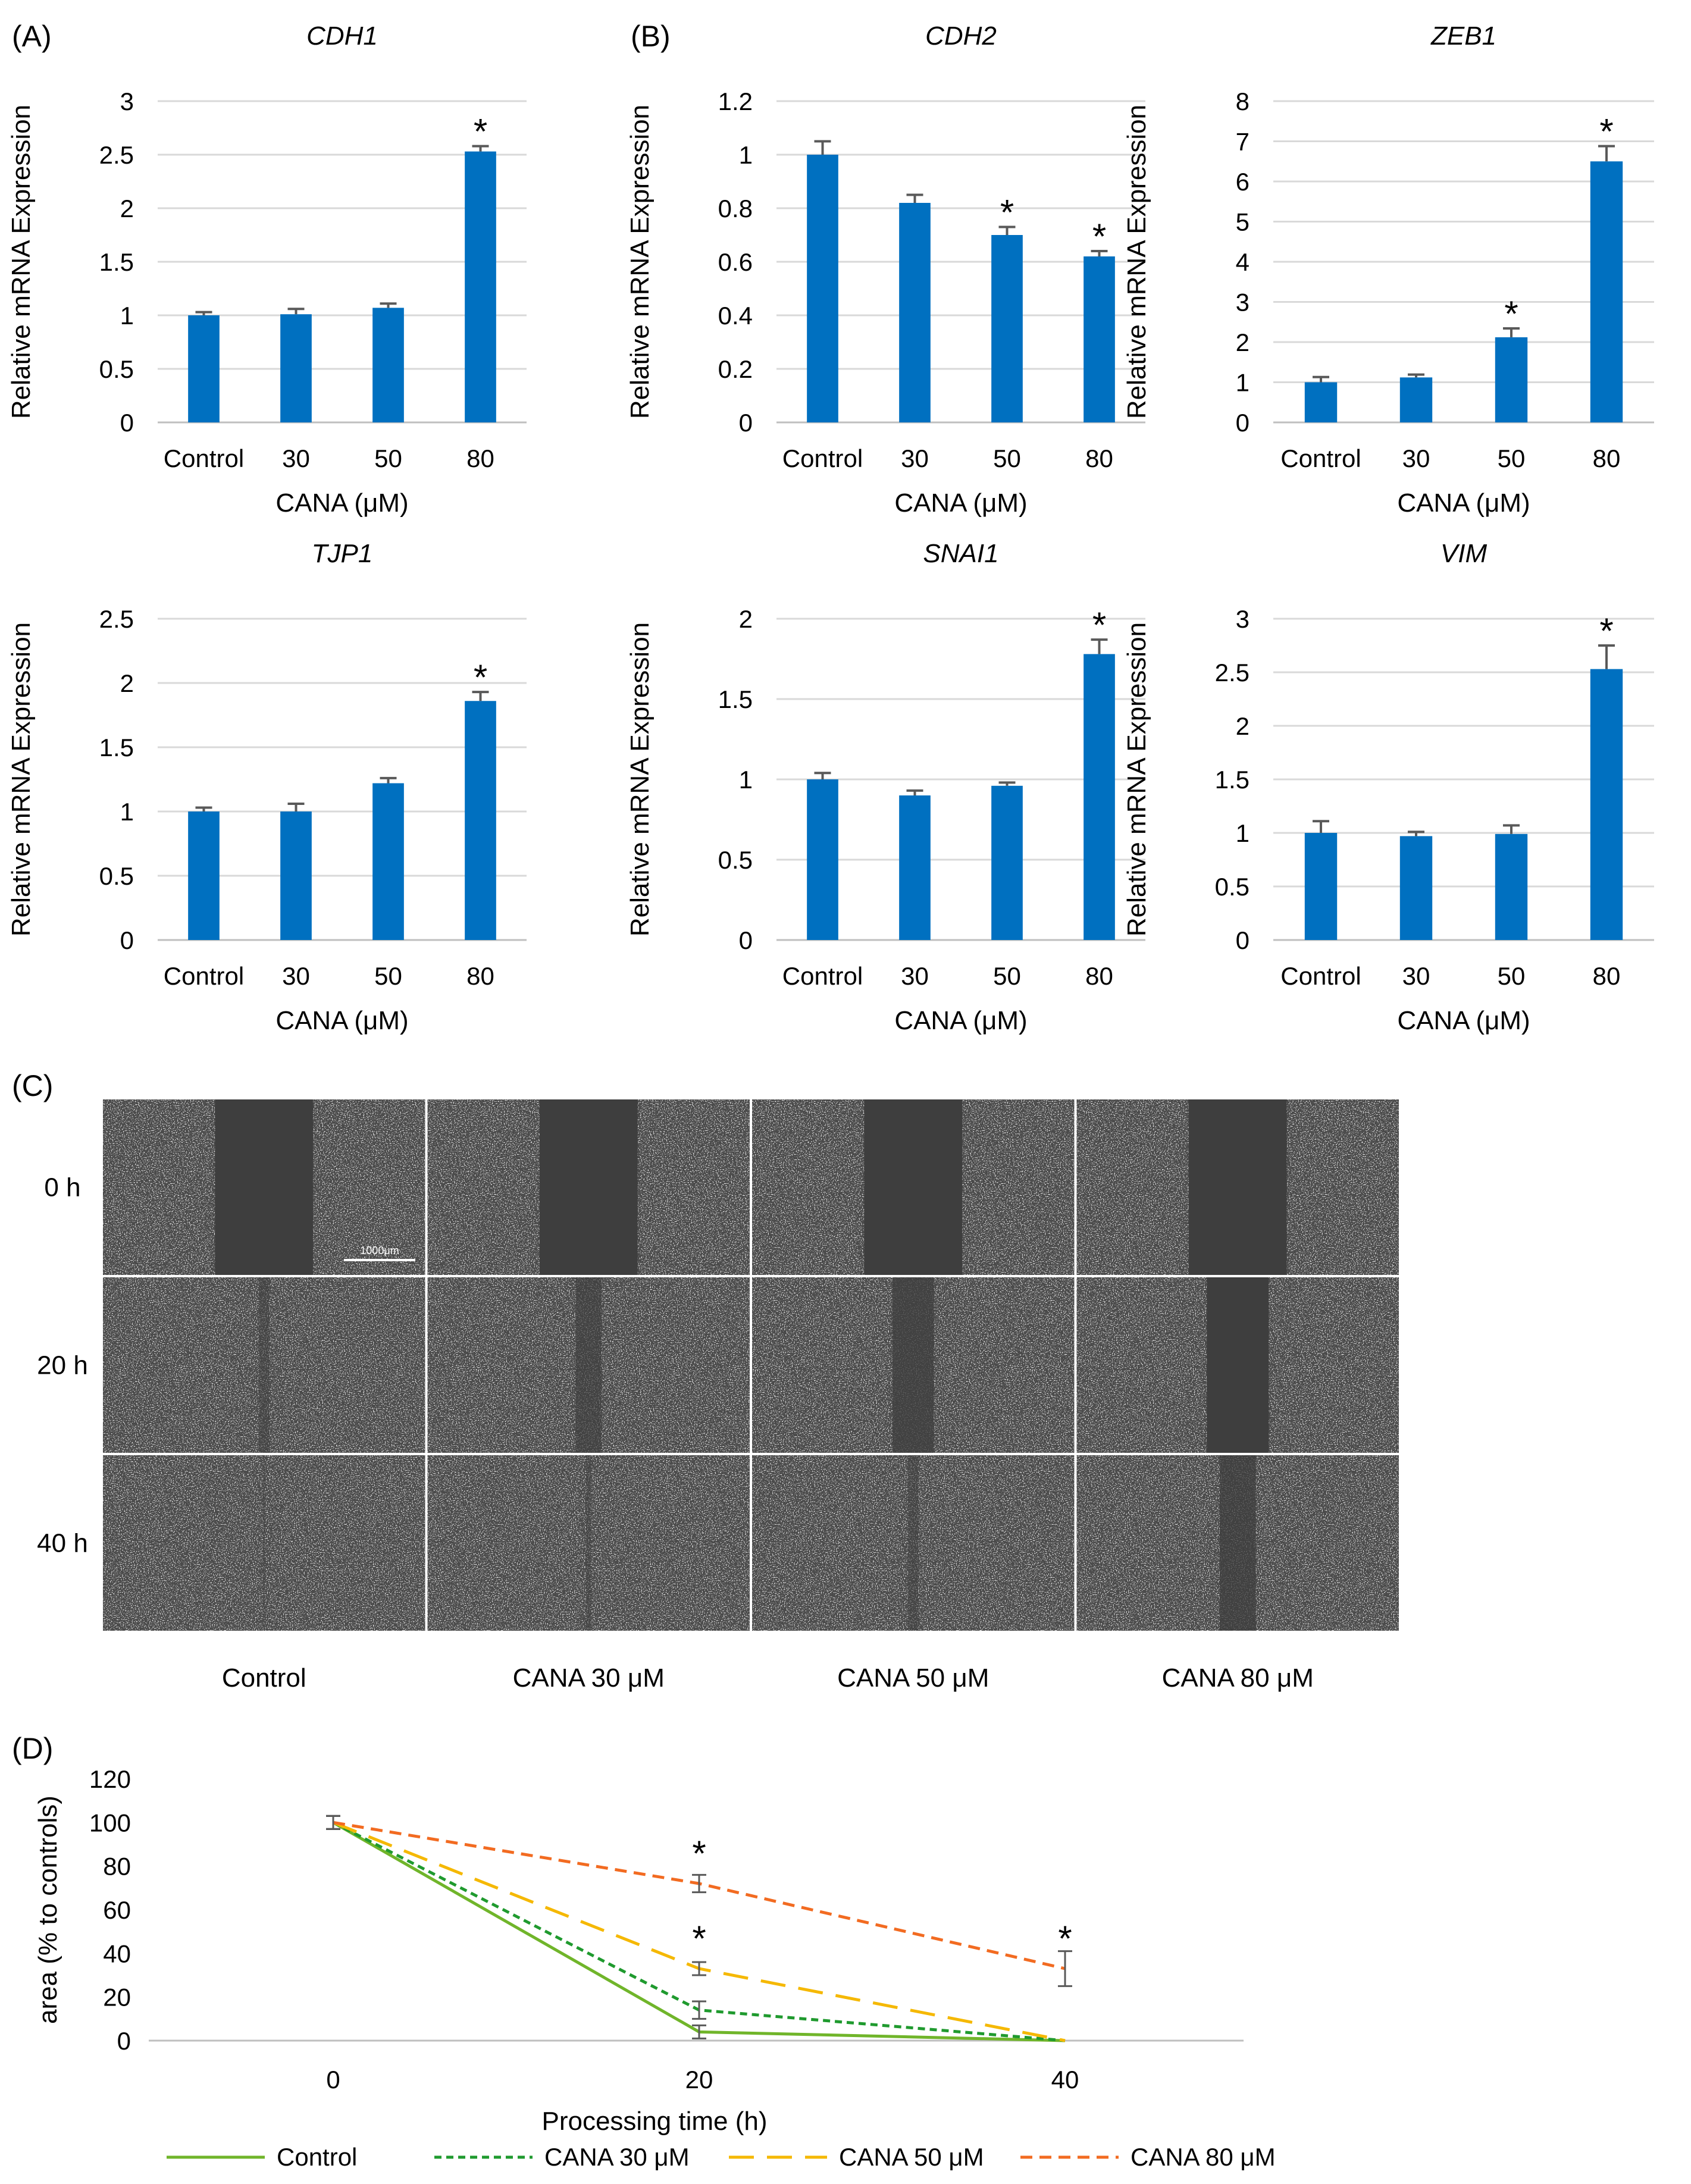 The width and height of the screenshot is (1691, 2184). Describe the element at coordinates (32, 36) in the screenshot. I see `panel-label-a: (A)` at that location.